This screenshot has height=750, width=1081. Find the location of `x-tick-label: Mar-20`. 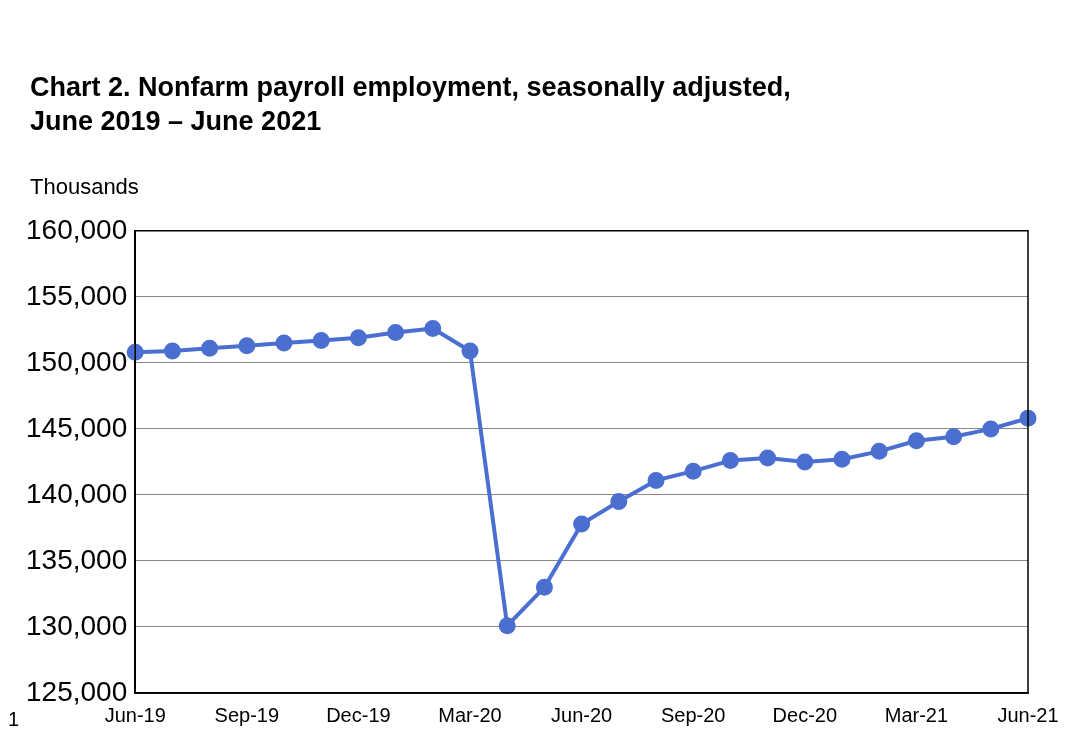

x-tick-label: Mar-20 is located at coordinates (470, 714).